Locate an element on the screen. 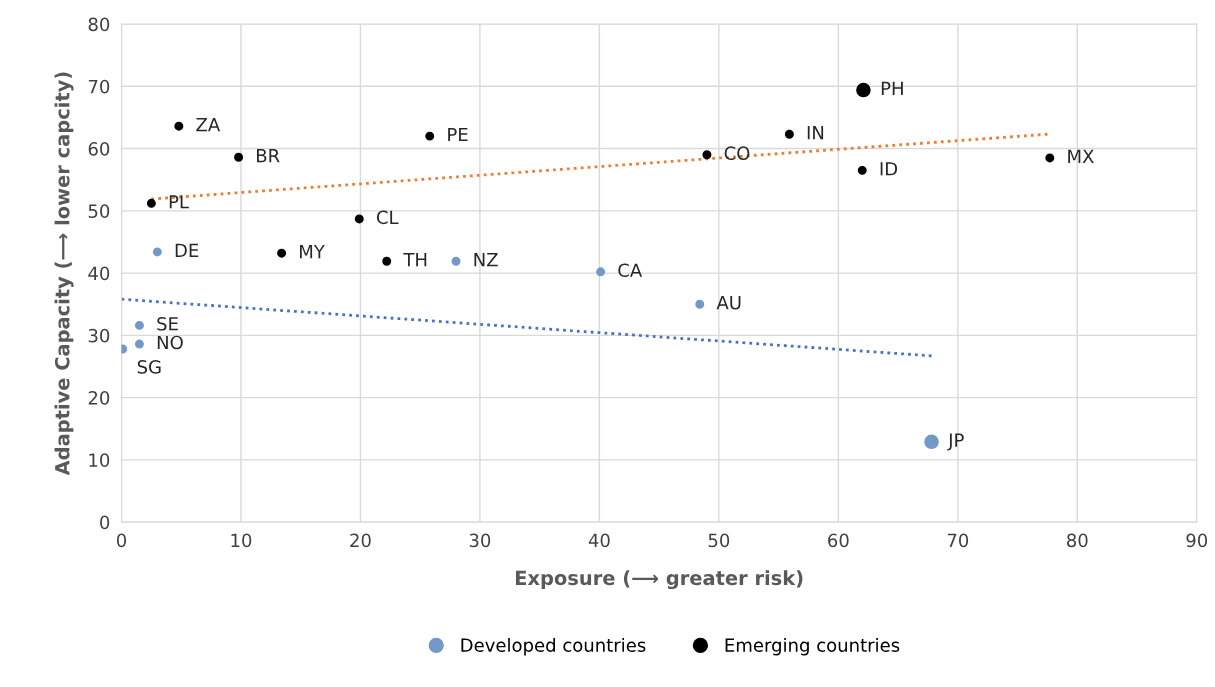  annotation: PL is located at coordinates (179, 202).